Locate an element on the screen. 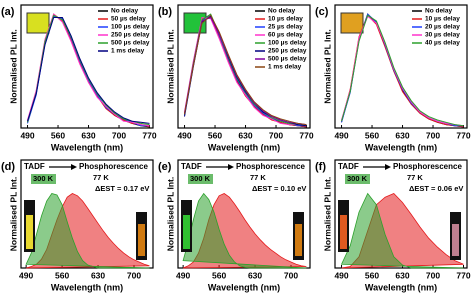 Image resolution: width=474 pixels, height=297 pixels. panel-label: (b) is located at coordinates (165, 12).